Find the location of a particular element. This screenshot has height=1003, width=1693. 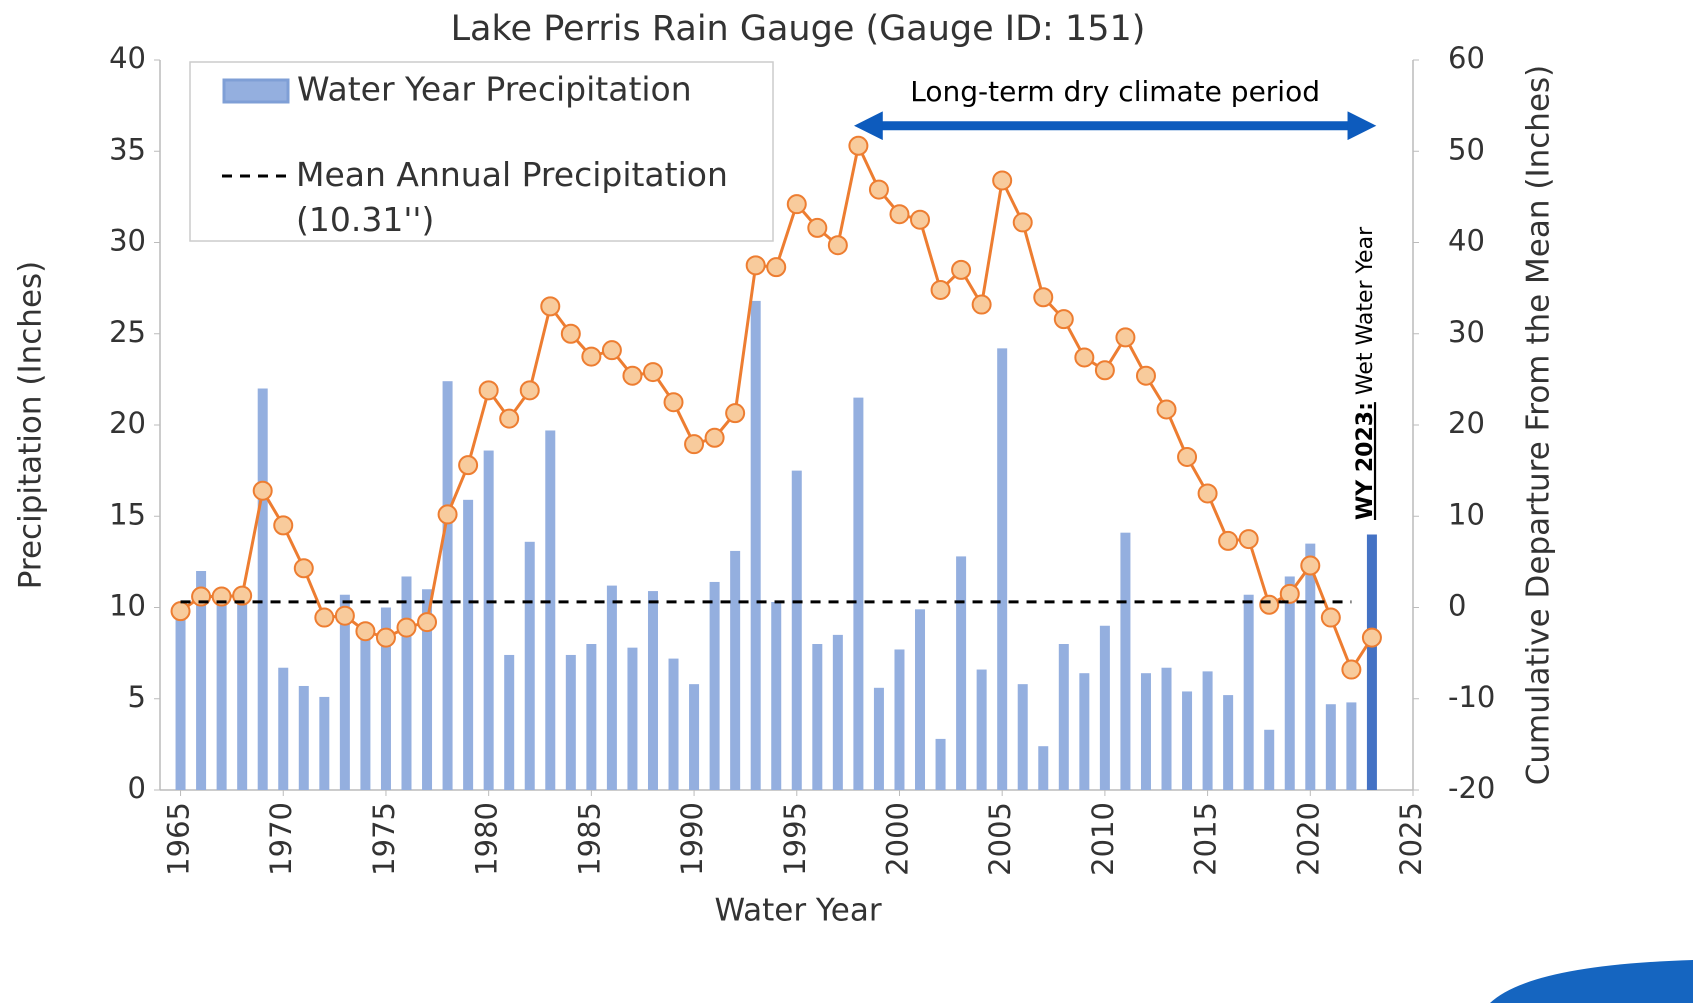

y-tick-label: 30 is located at coordinates (127, 241).